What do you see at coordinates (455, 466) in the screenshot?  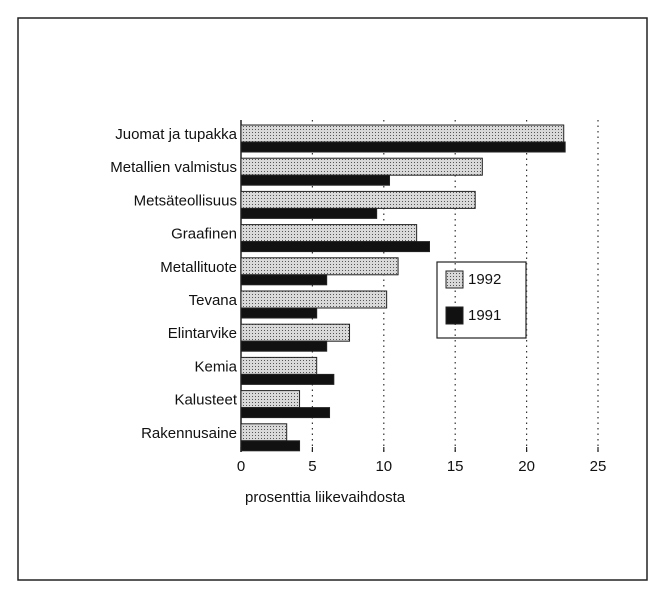 I see `x-tick-label: 15` at bounding box center [455, 466].